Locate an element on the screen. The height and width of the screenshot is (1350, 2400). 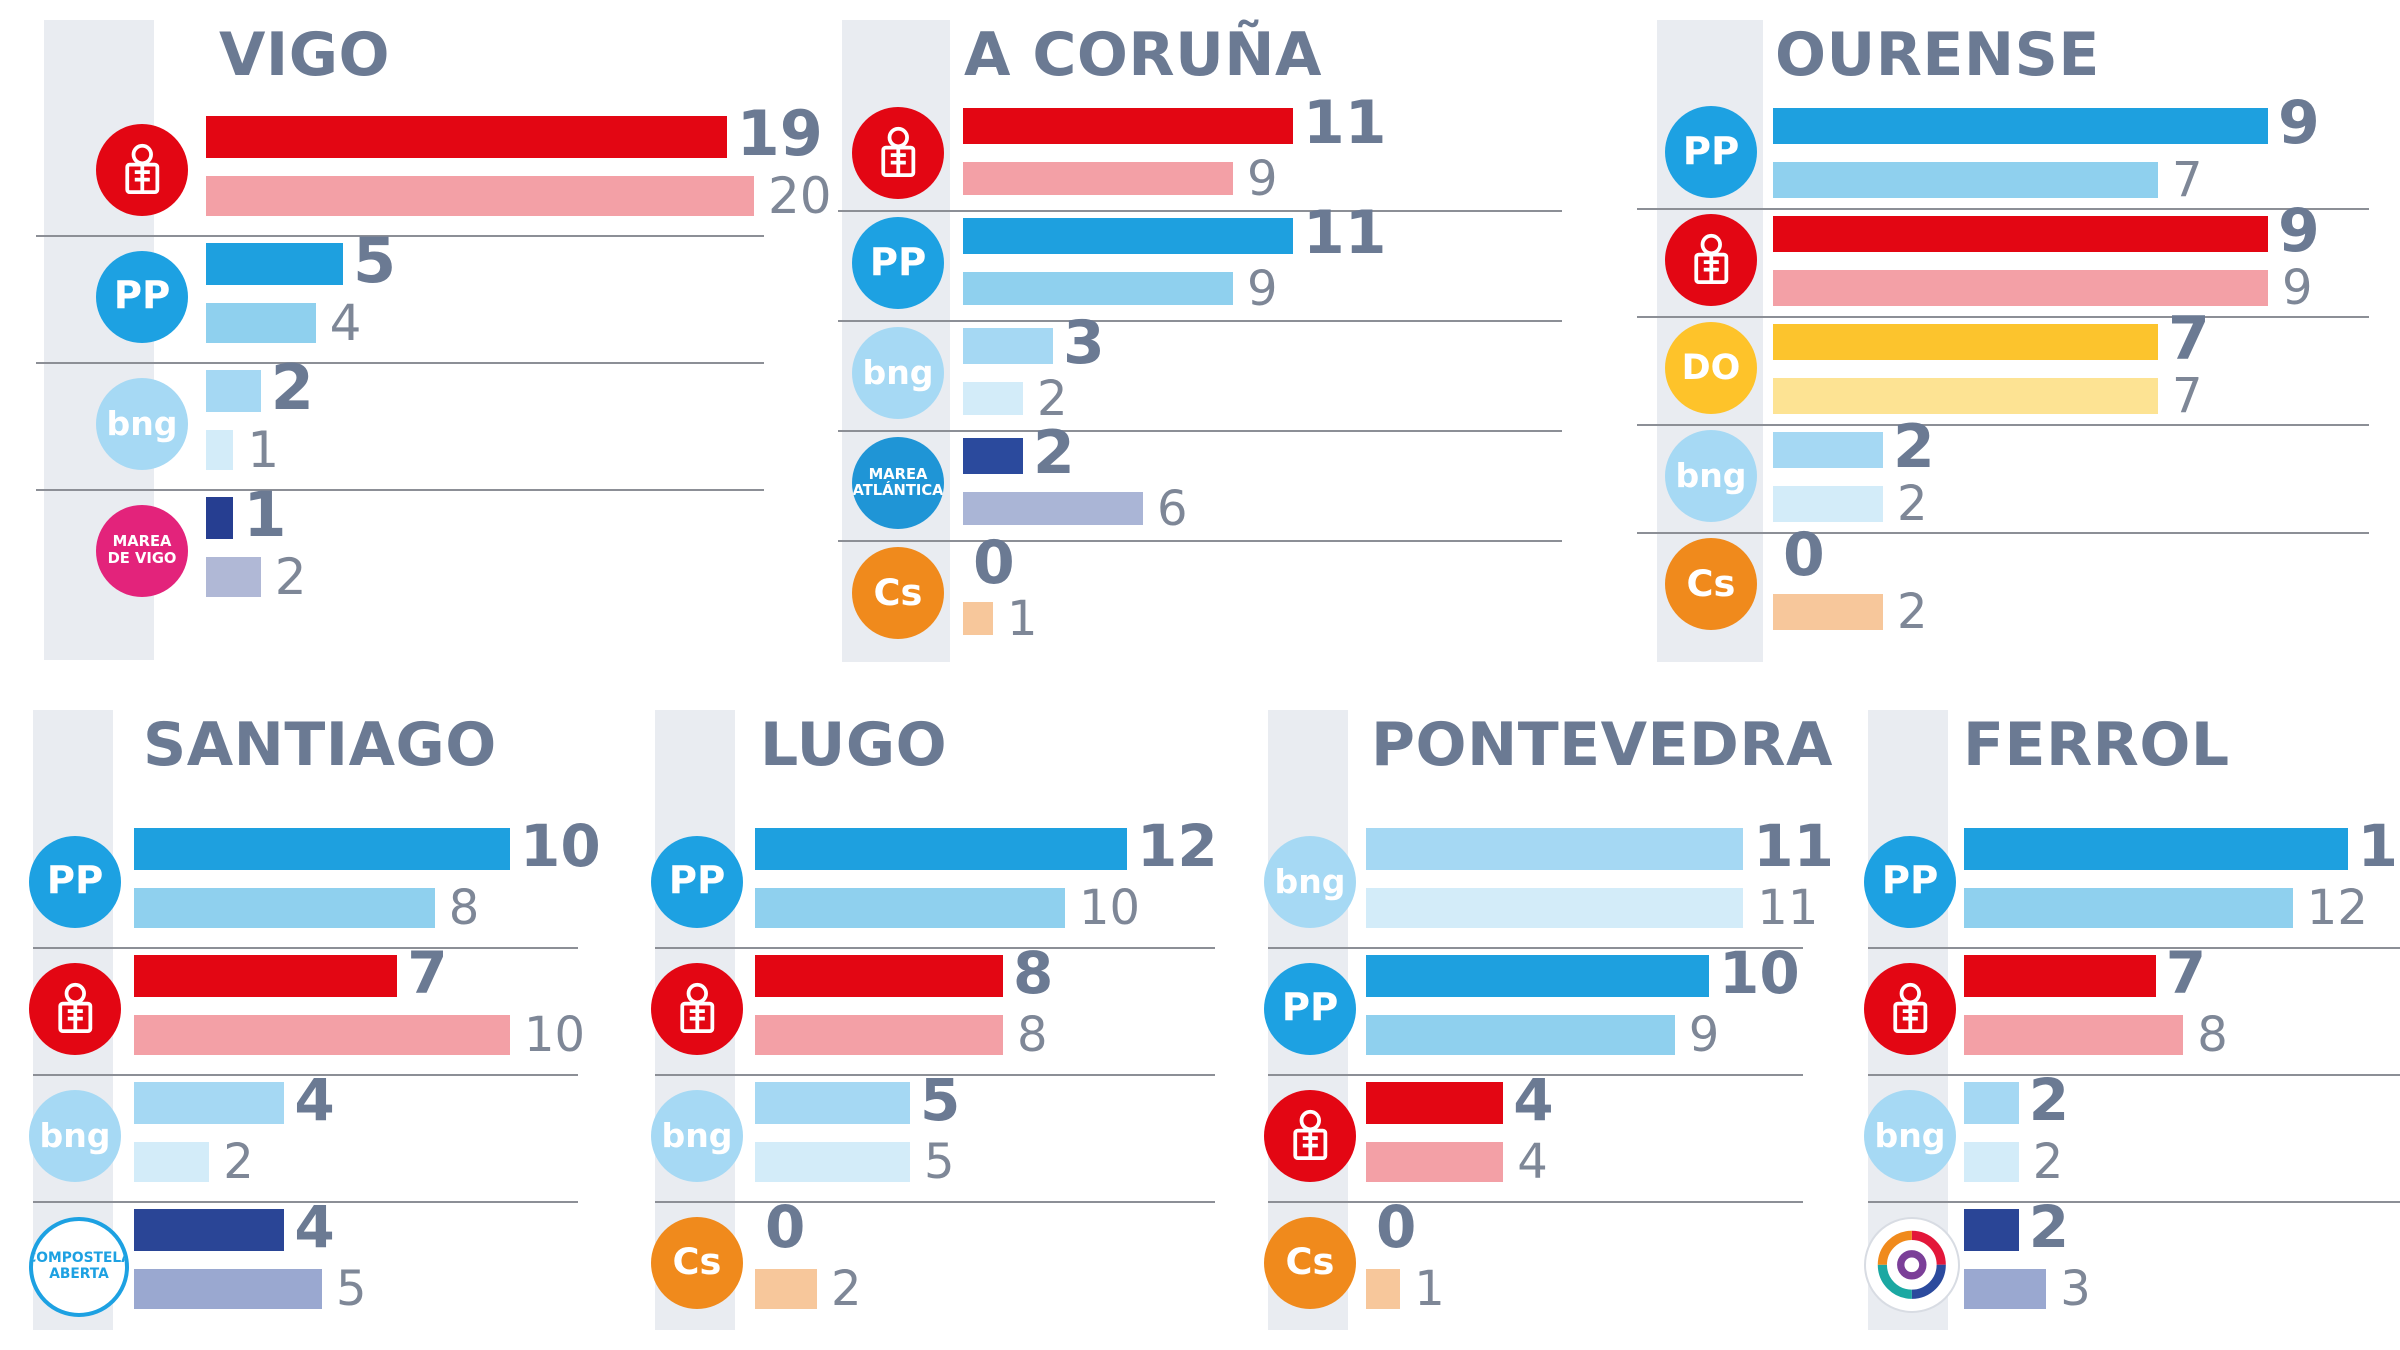
party-row-pp: PP 10 8 is located at coordinates (315, 883).